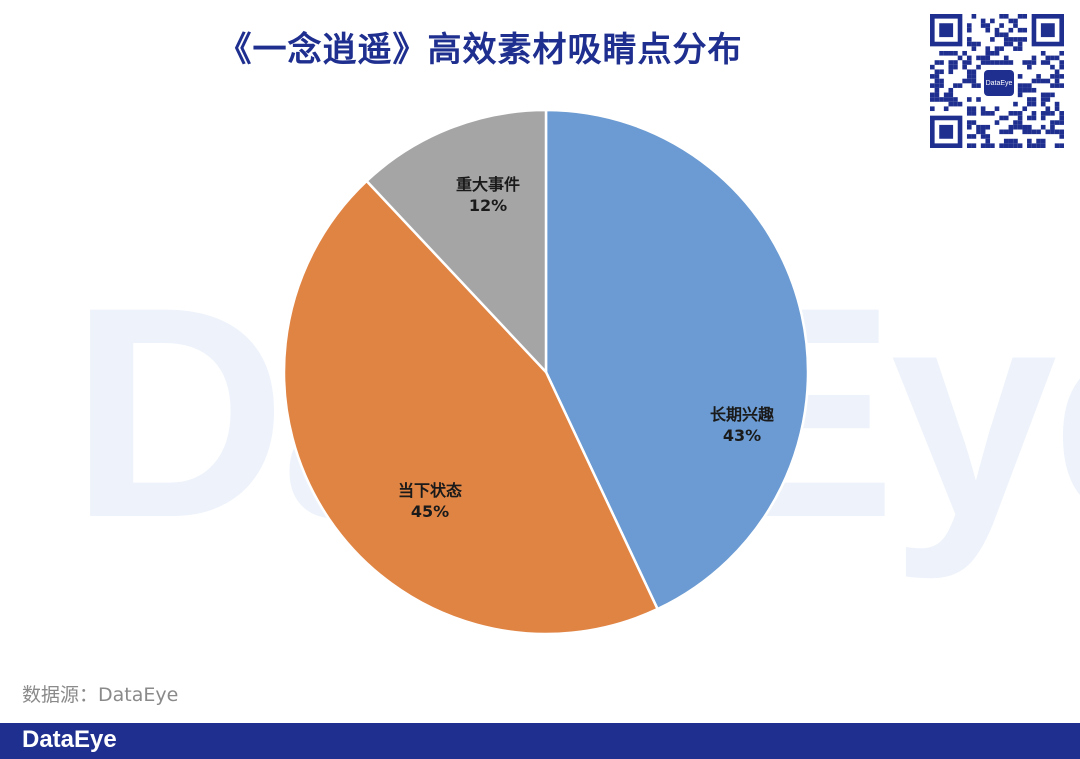  Describe the element at coordinates (69, 739) in the screenshot. I see `footer-logo: DataEye` at that location.